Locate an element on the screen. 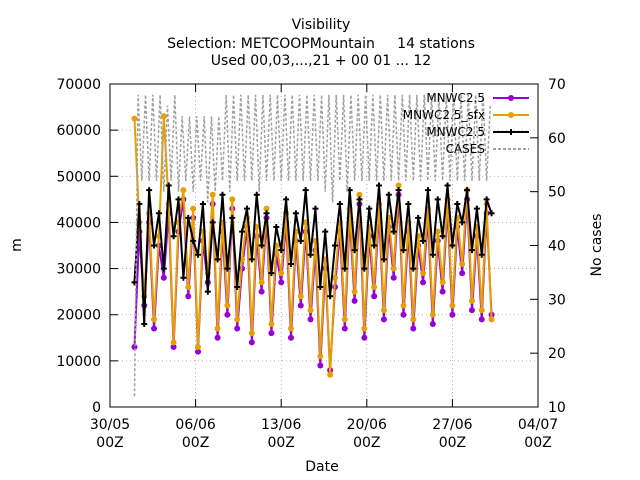 The height and width of the screenshot is (480, 640). y-tick-label: 40000 is located at coordinates (78, 223).